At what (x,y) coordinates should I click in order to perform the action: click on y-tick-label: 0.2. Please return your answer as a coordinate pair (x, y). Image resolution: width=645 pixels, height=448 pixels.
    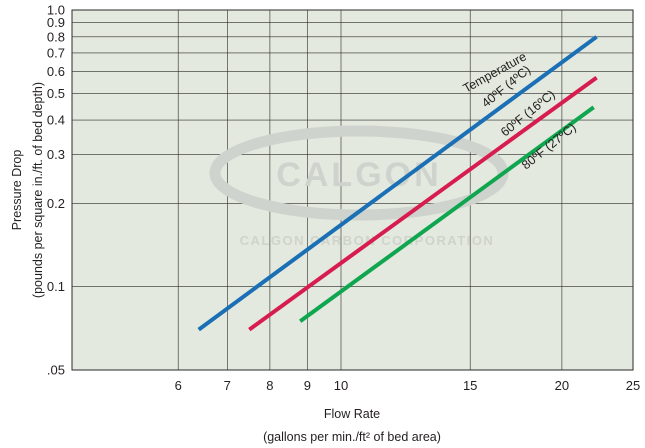
    Looking at the image, I should click on (56, 203).